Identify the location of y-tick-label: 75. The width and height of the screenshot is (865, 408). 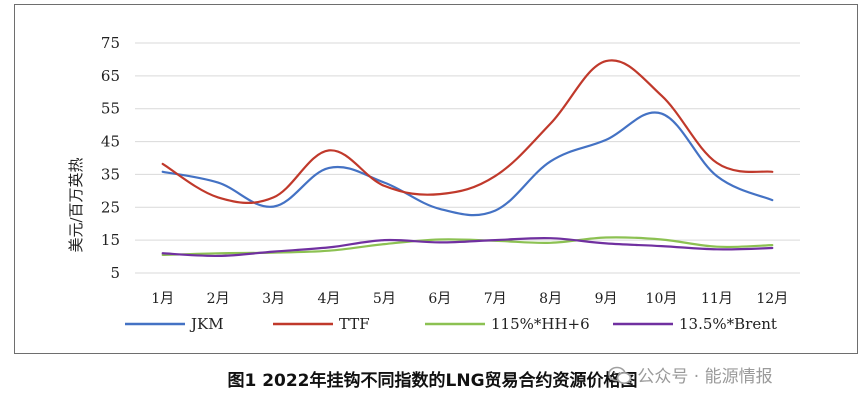
(110, 43).